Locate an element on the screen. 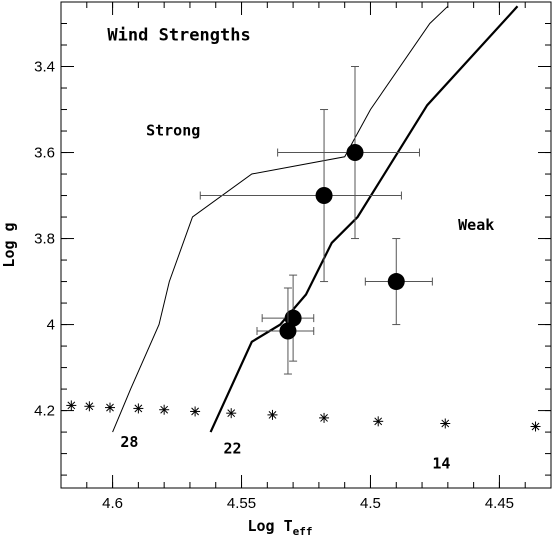  y-tick-label: 3.6 is located at coordinates (44, 153).